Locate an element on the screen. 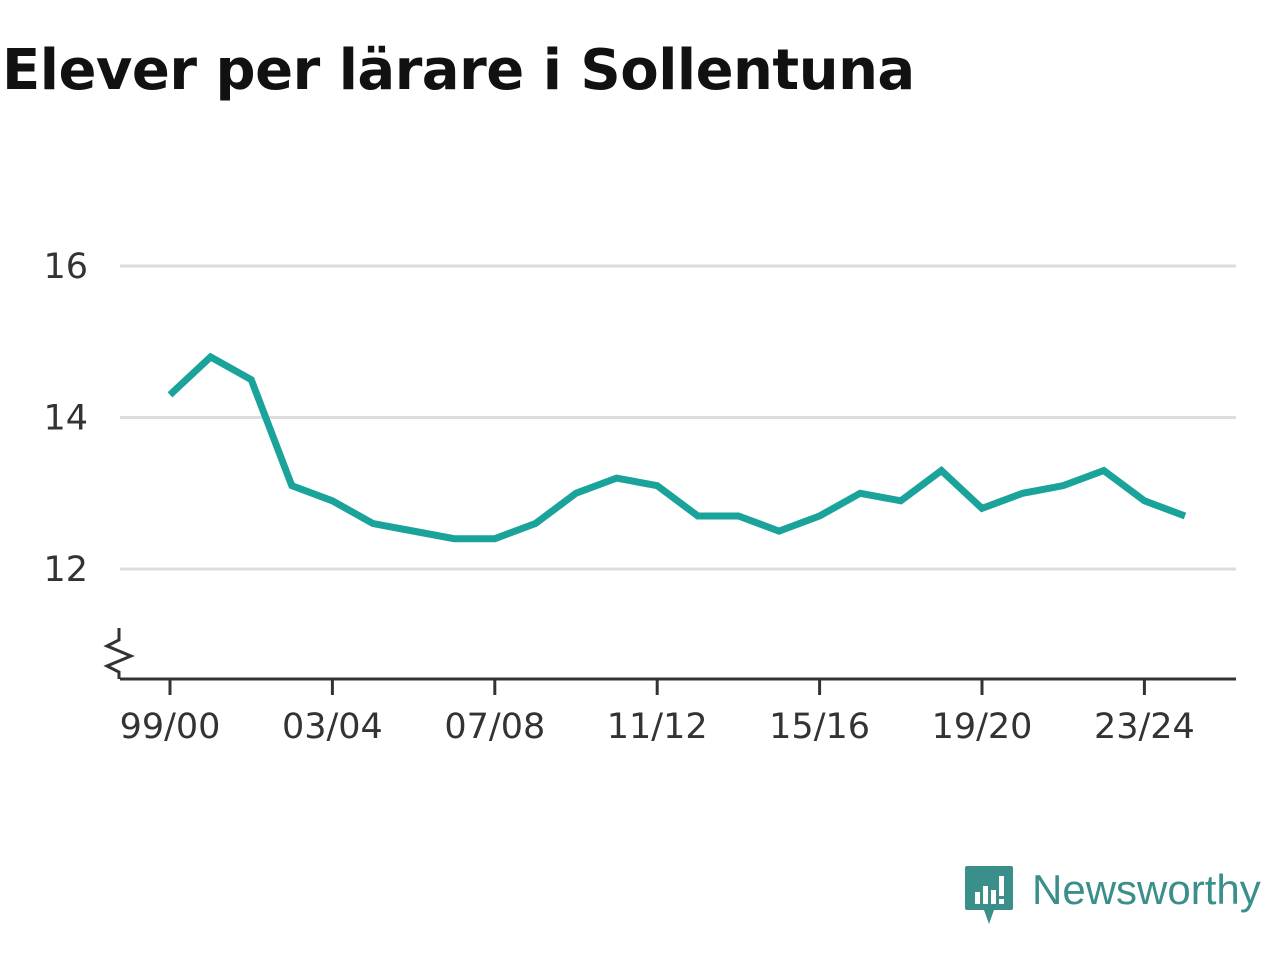  y-tick-labels: 12 14 16 is located at coordinates (65, 418).